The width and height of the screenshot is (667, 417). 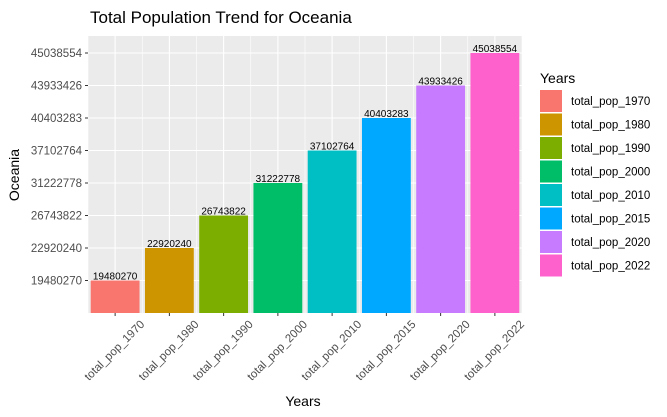 What do you see at coordinates (169, 244) in the screenshot?
I see `bar-value-label: 22920240` at bounding box center [169, 244].